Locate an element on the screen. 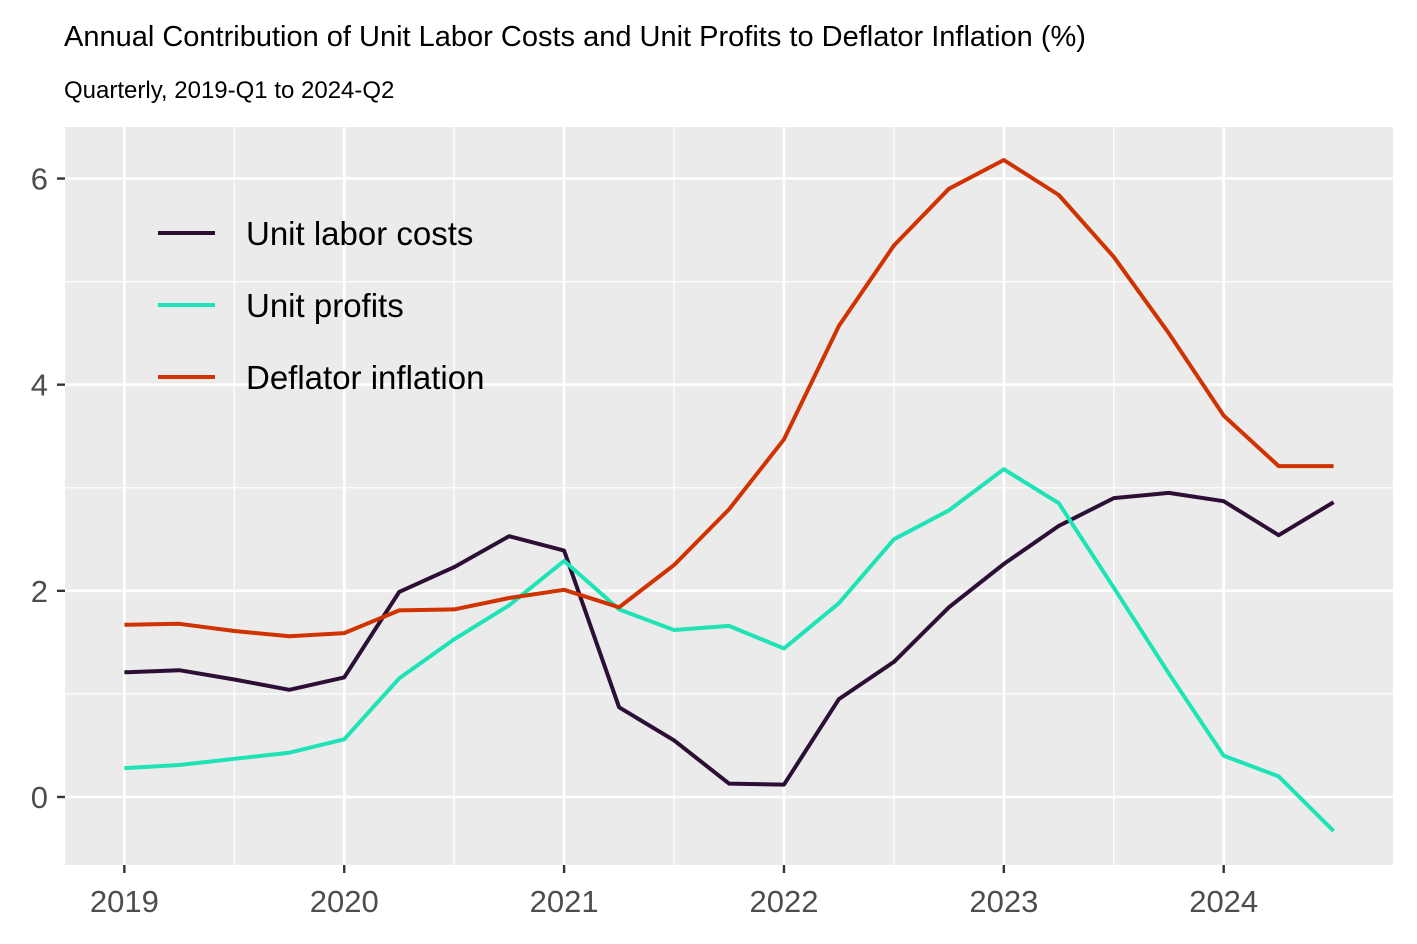 The width and height of the screenshot is (1417, 944). y-tick-label: 2 is located at coordinates (39, 591).